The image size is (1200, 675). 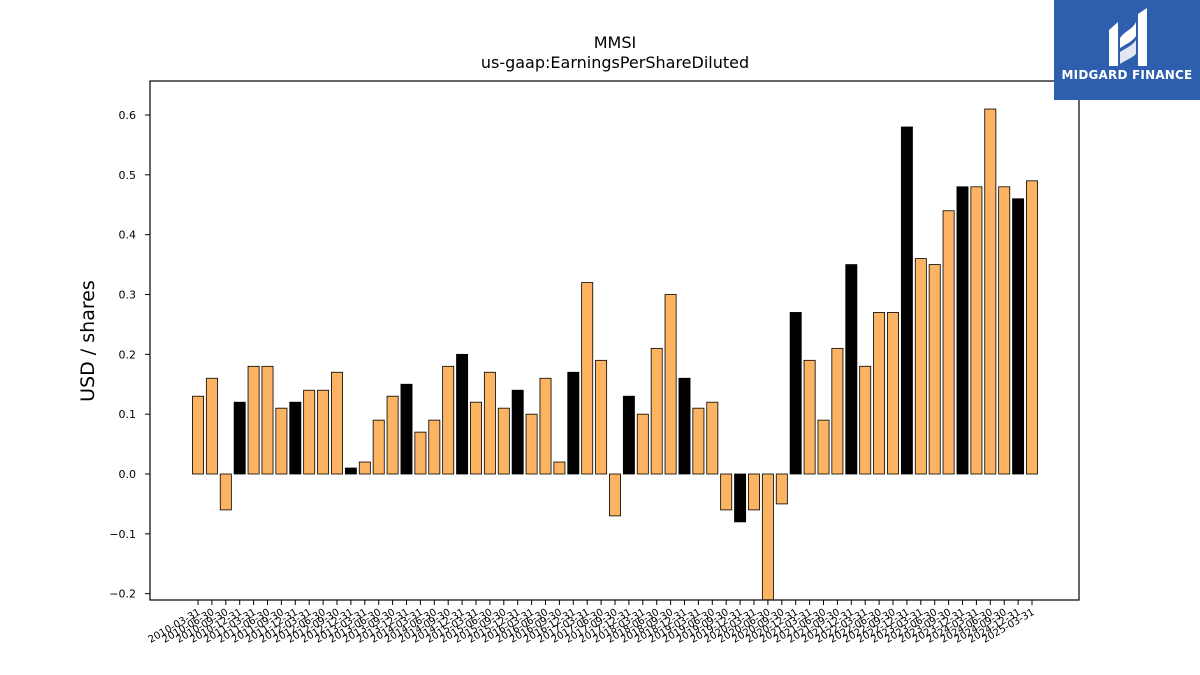 I want to click on chart-subtitle: us-gaap:EarningsPerShareDiluted, so click(x=615, y=62).